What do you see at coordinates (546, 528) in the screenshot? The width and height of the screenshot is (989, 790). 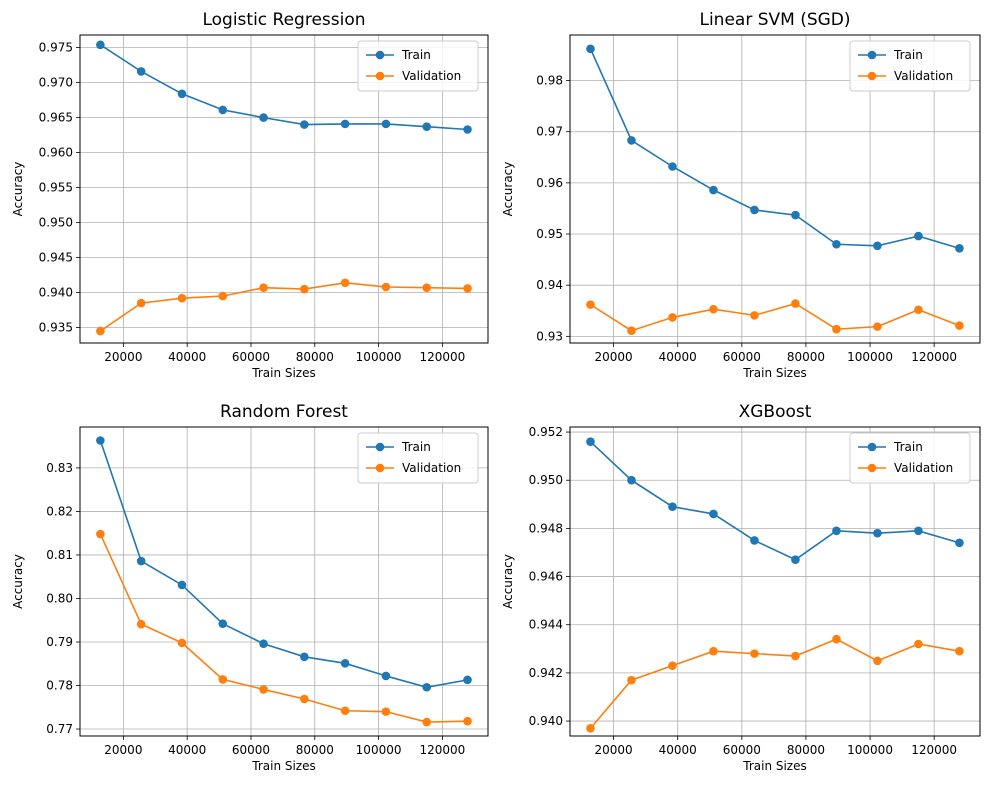 I see `y-tick-label: 0.948` at bounding box center [546, 528].